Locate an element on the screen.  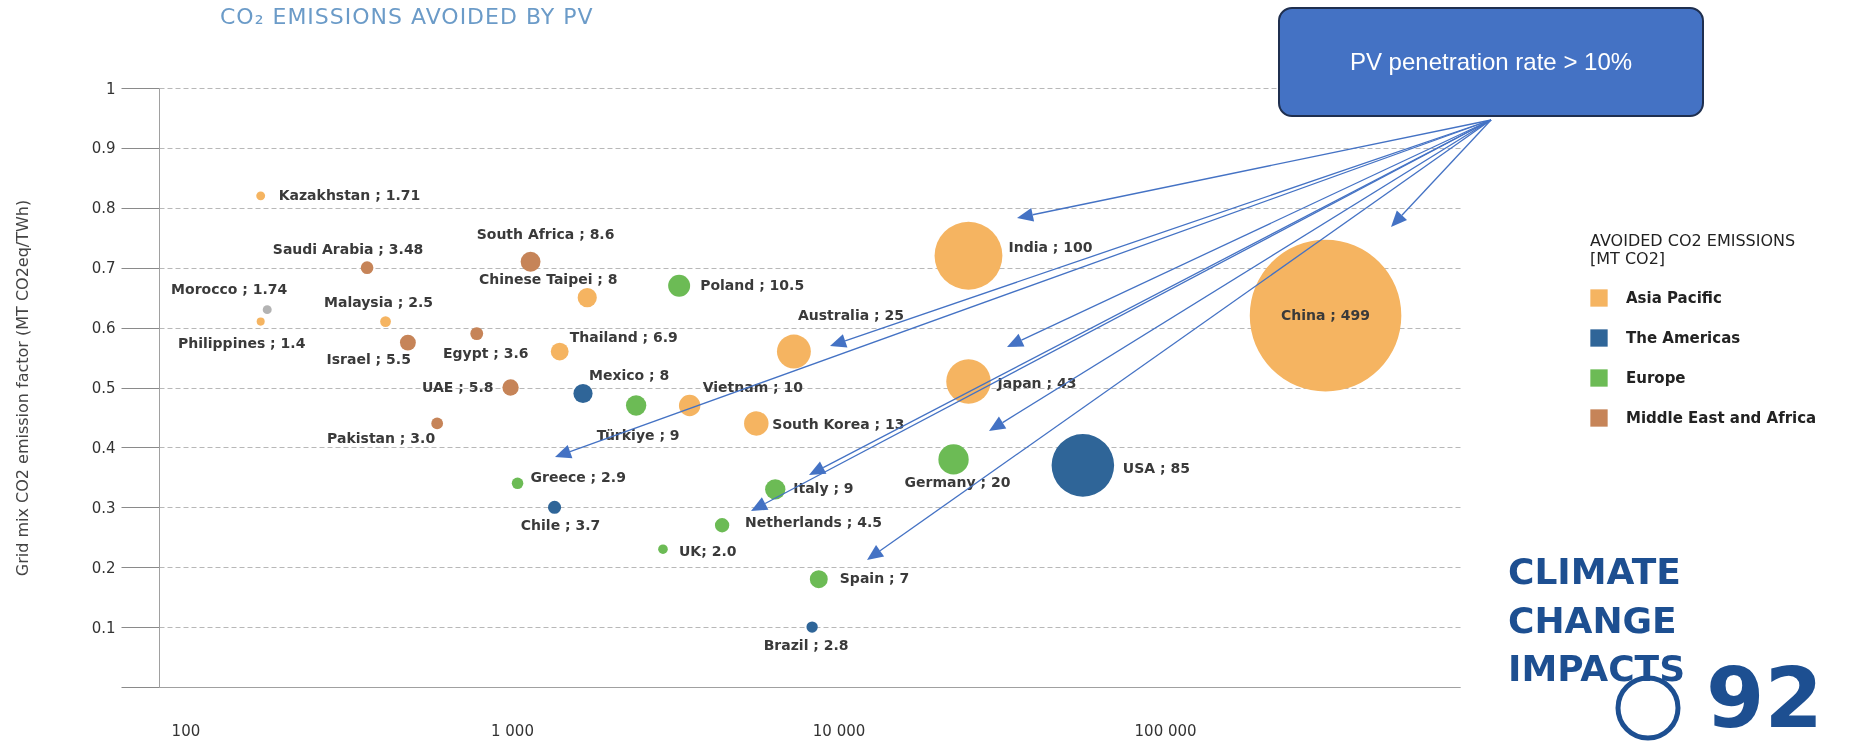
annotation: Saudi Arabia ; 3.48 is located at coordinates (348, 248).